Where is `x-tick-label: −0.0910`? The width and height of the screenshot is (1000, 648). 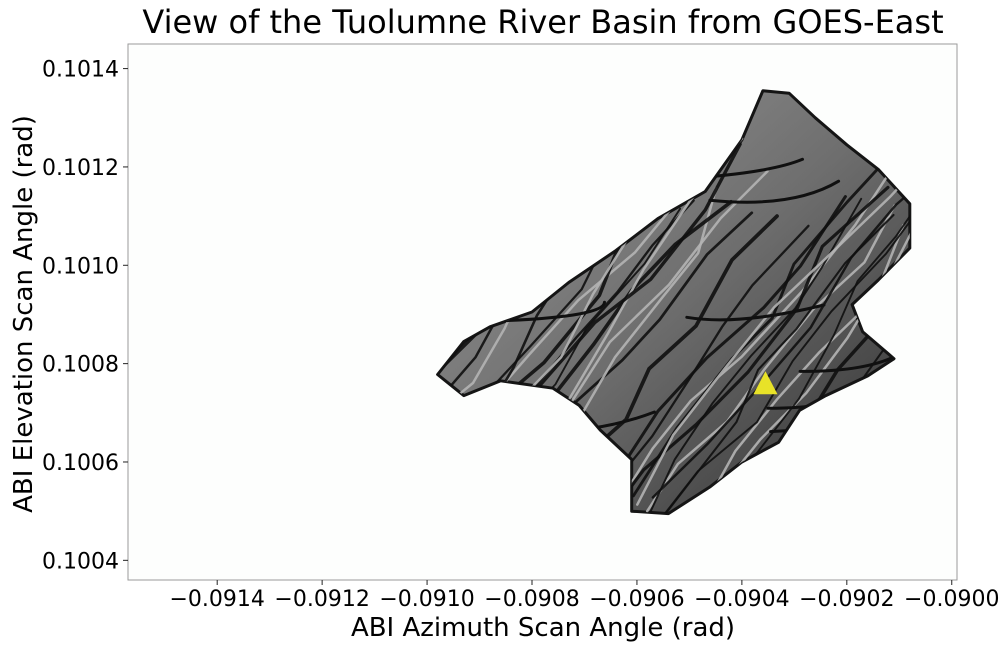
x-tick-label: −0.0910 is located at coordinates (426, 599).